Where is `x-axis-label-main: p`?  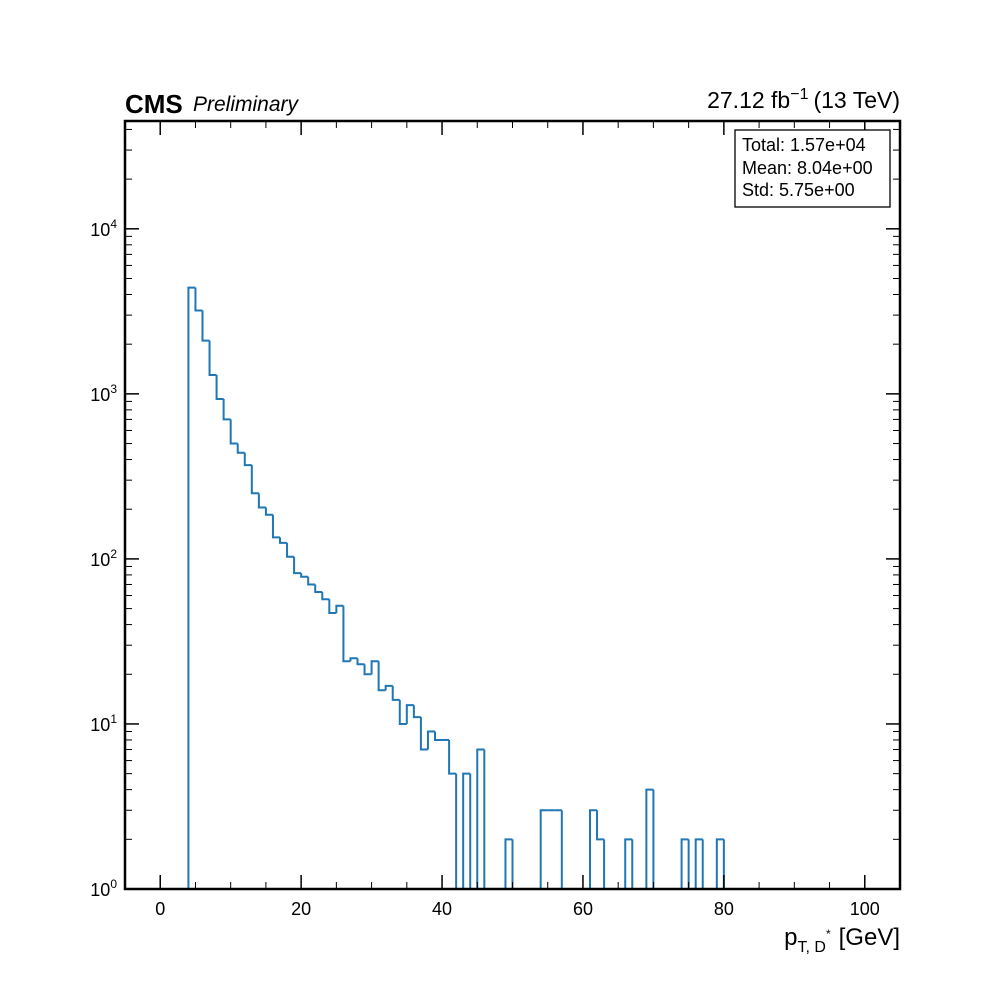
x-axis-label-main: p is located at coordinates (790, 937).